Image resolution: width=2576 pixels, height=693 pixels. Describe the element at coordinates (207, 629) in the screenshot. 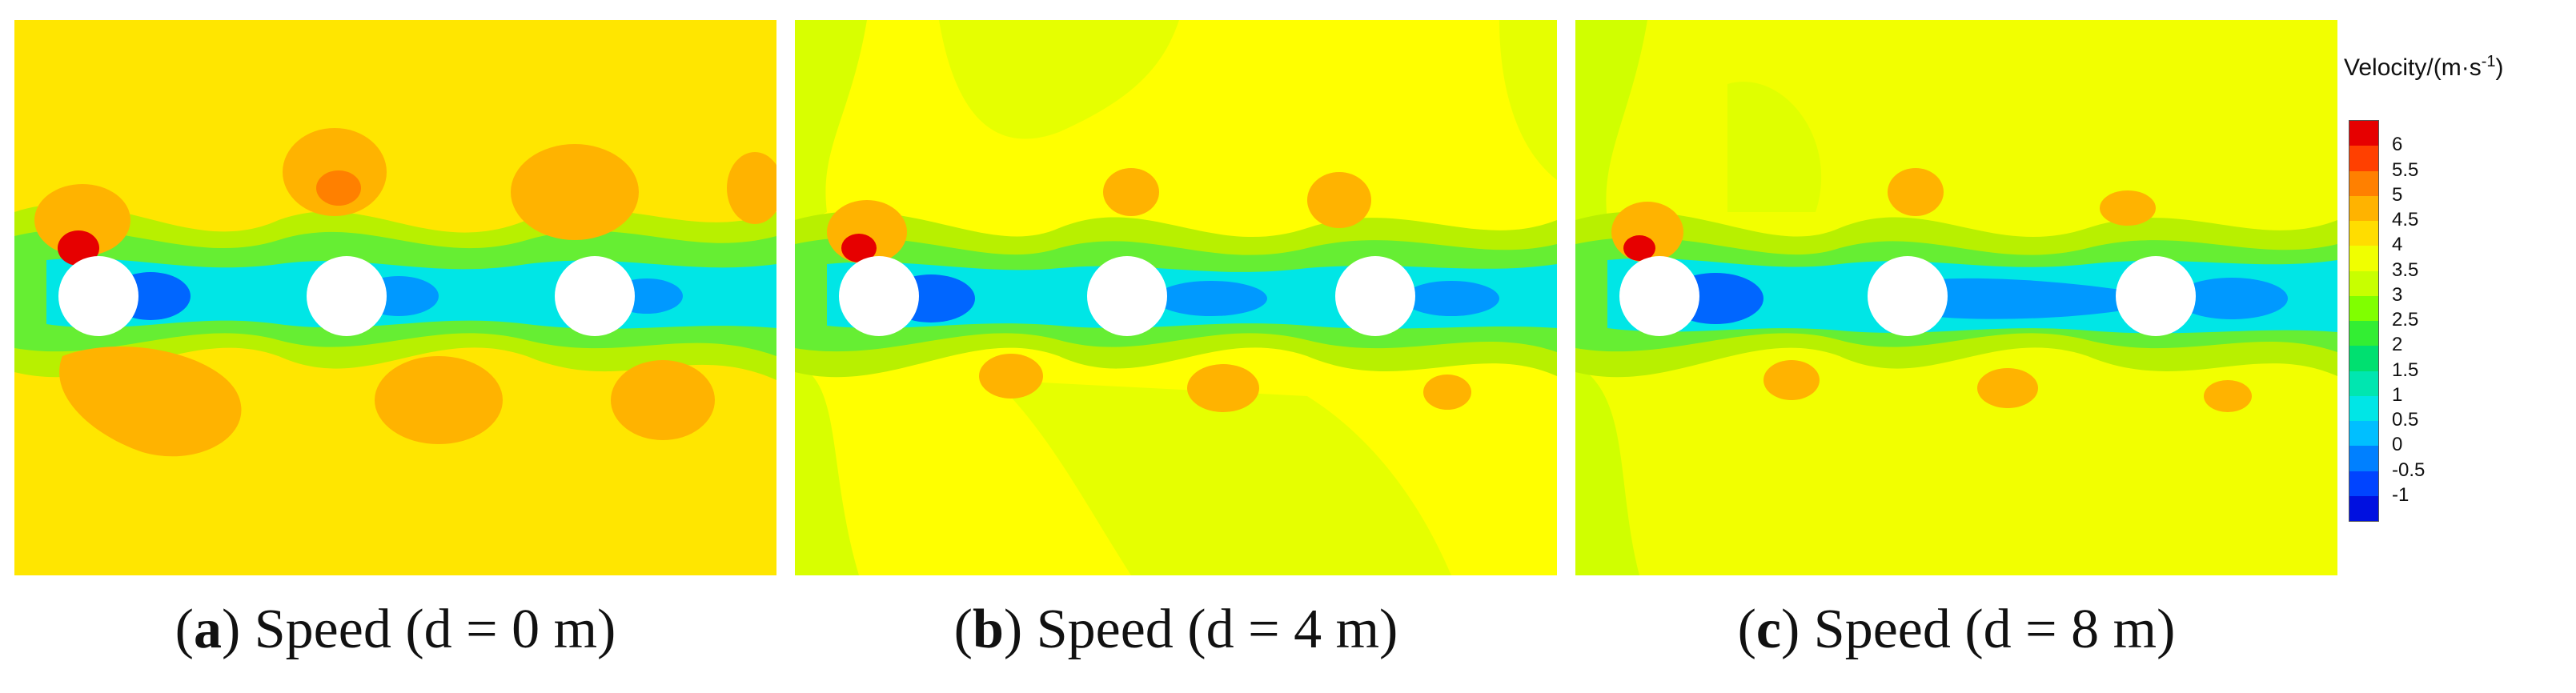

I see `caption-letter: a` at that location.